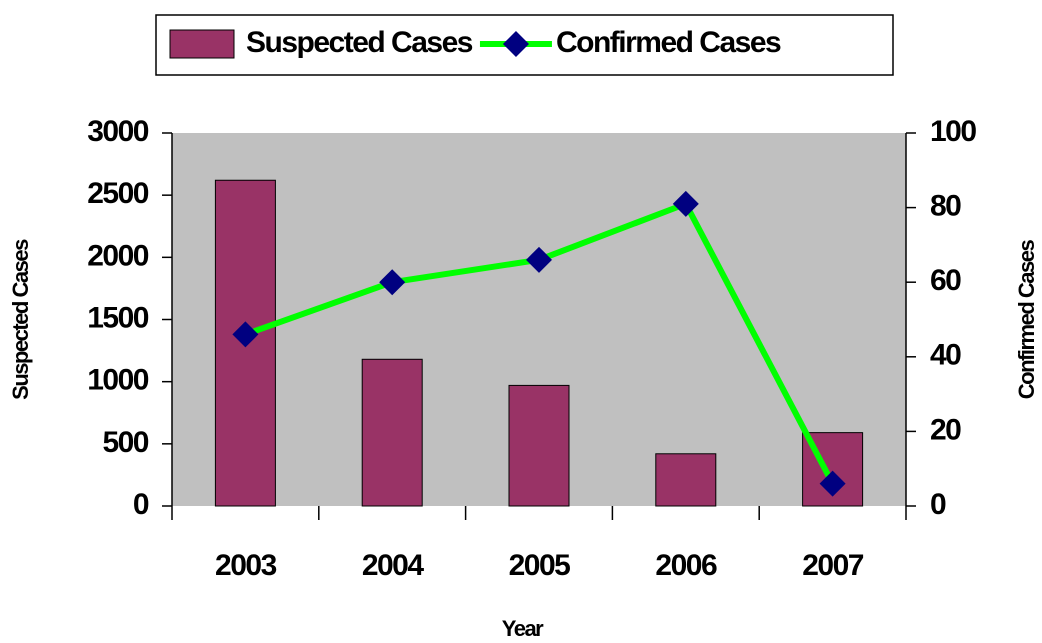 The height and width of the screenshot is (643, 1042). Describe the element at coordinates (540, 565) in the screenshot. I see `x-tick-label: 2005` at that location.